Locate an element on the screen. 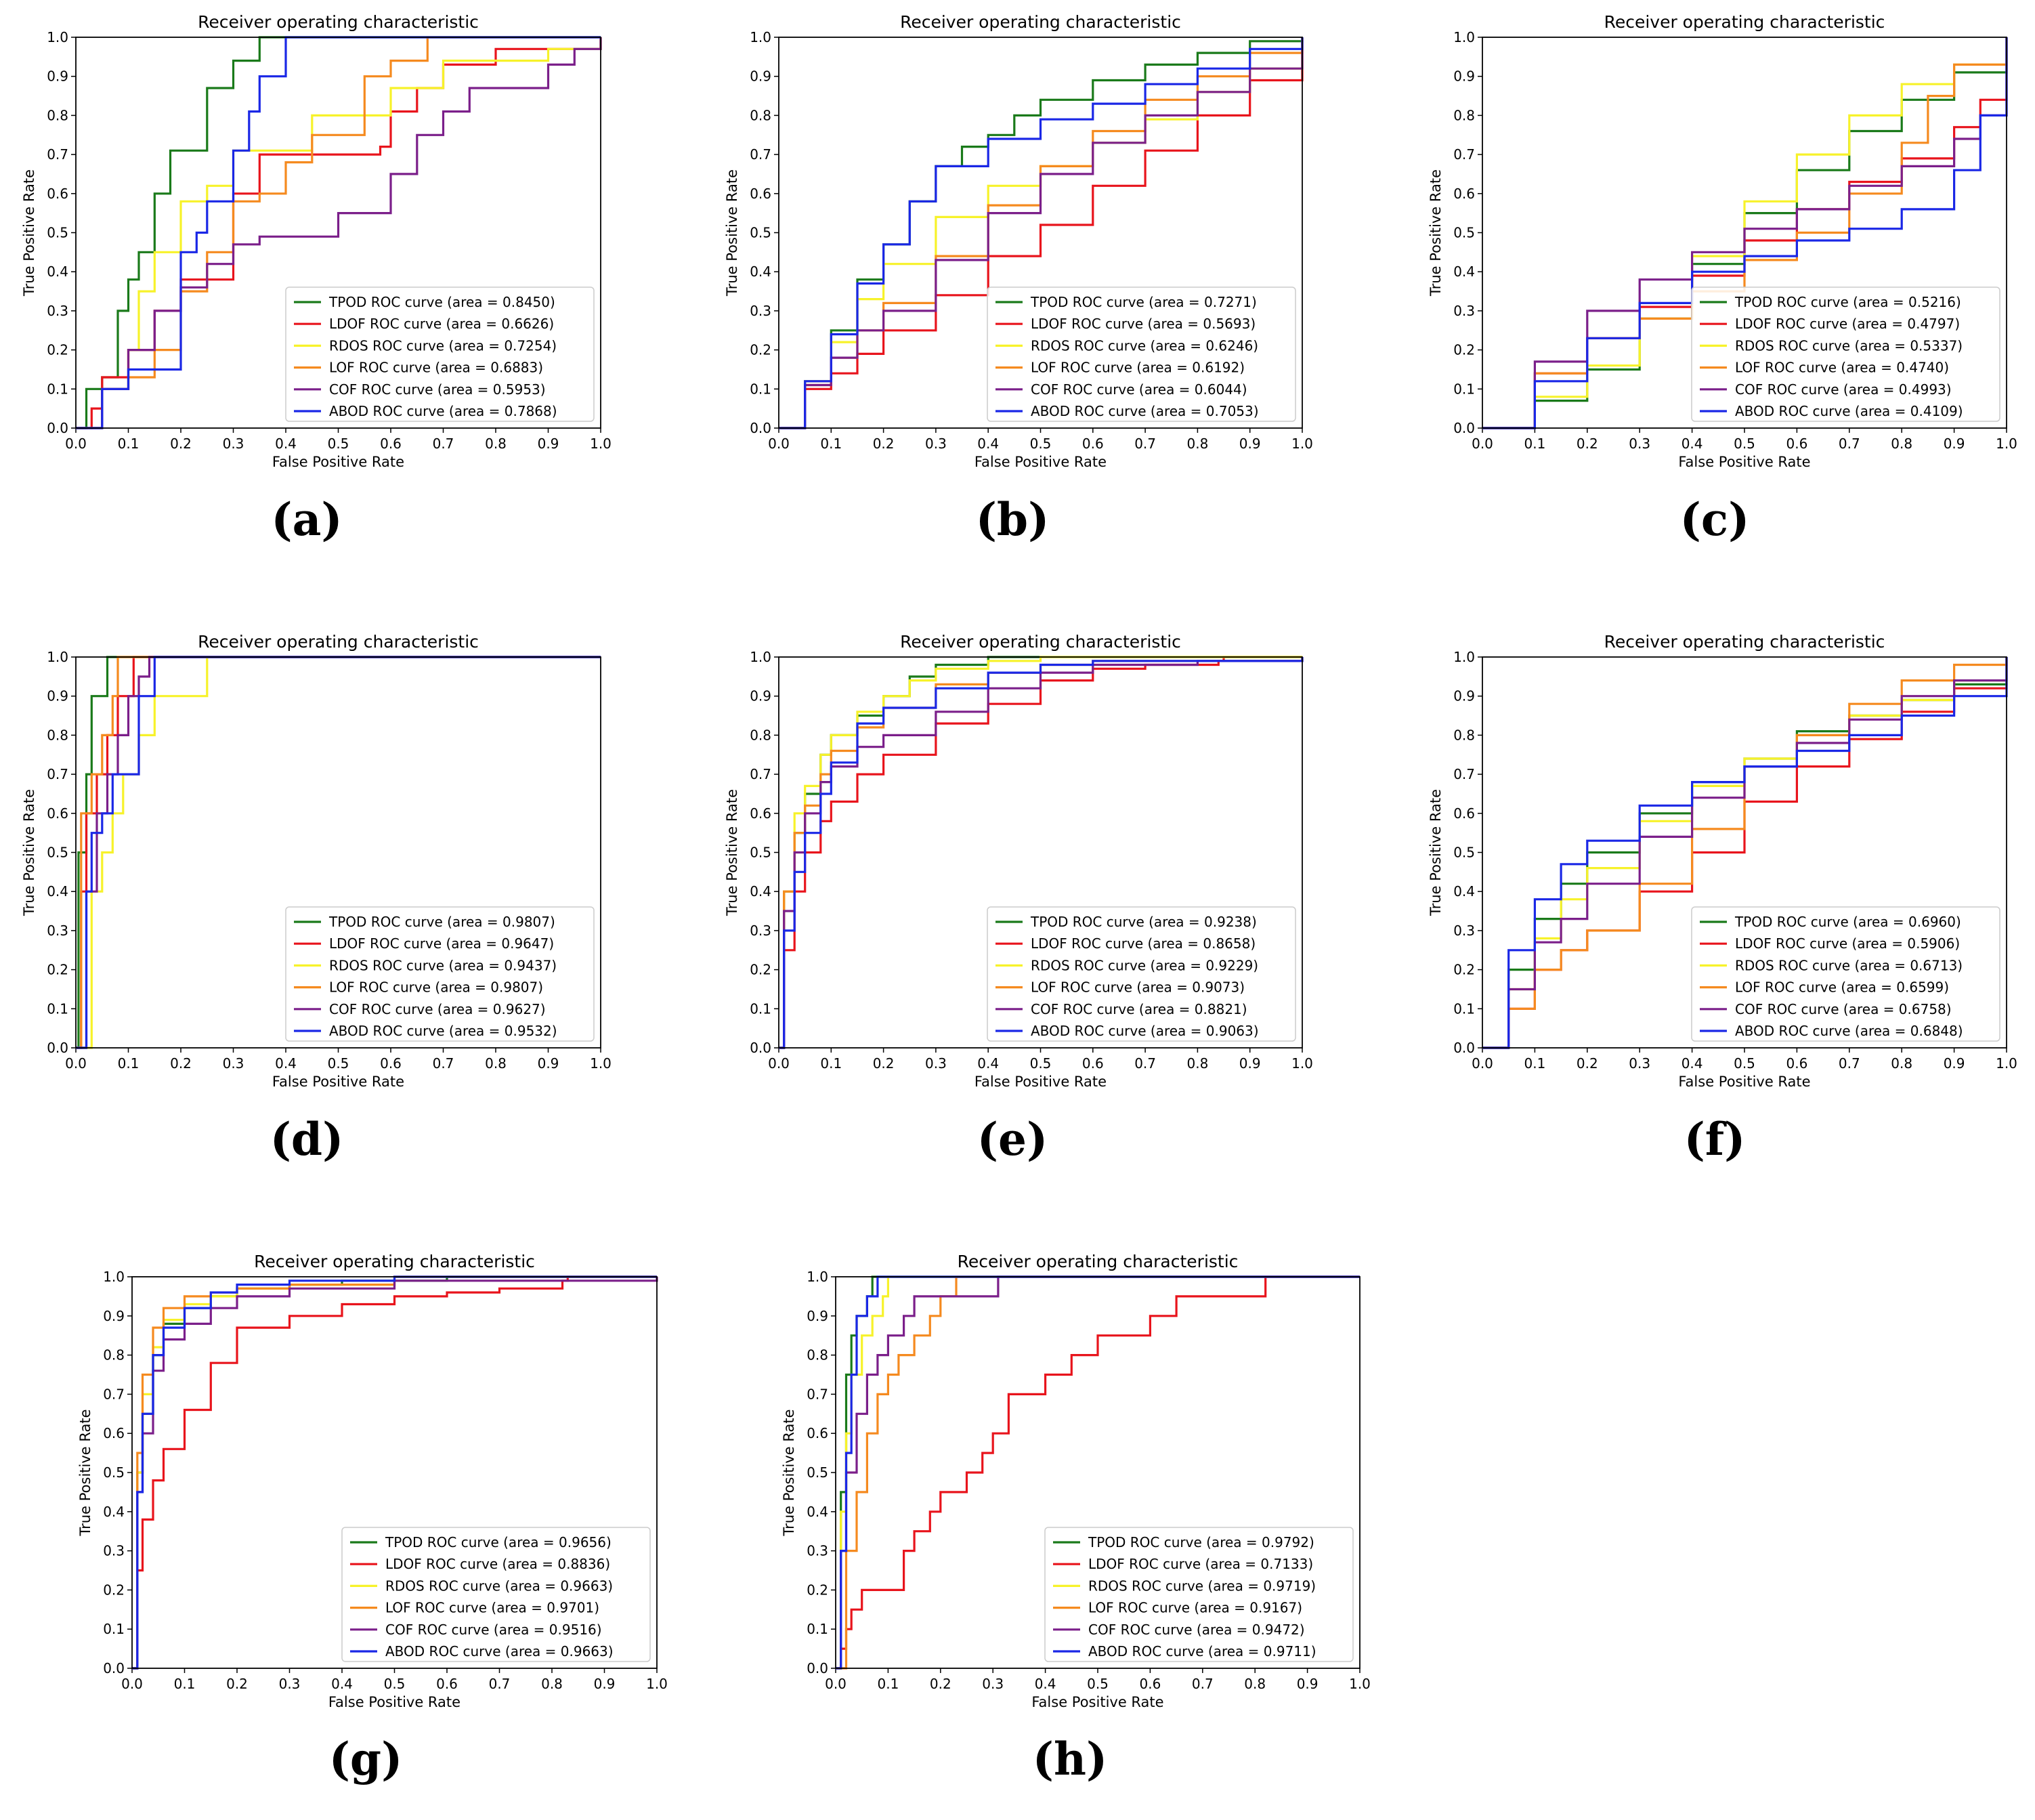 This screenshot has height=1820, width=2035. legend-label-rdos: RDOS ROC curve (area = 0.9437) is located at coordinates (443, 965).